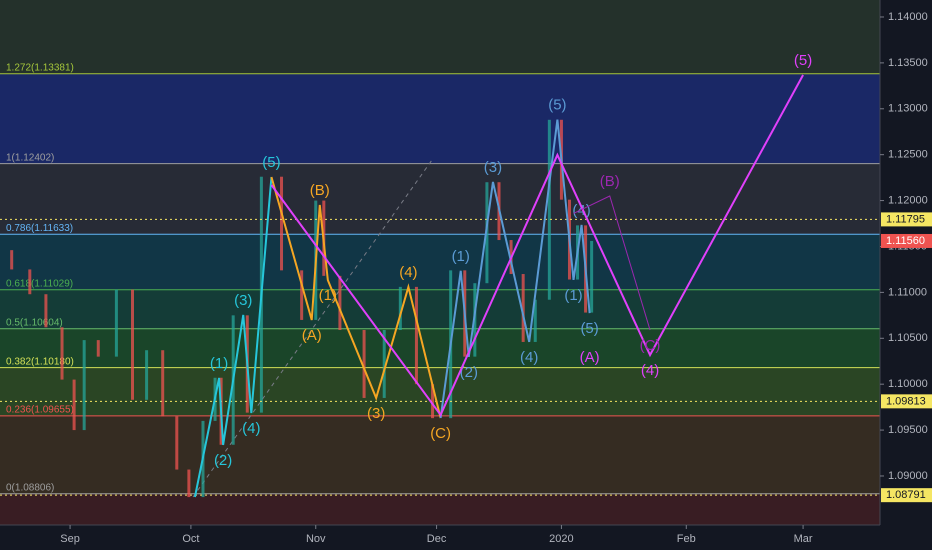  What do you see at coordinates (908, 476) in the screenshot?
I see `y-tick-label: 1.09000` at bounding box center [908, 476].